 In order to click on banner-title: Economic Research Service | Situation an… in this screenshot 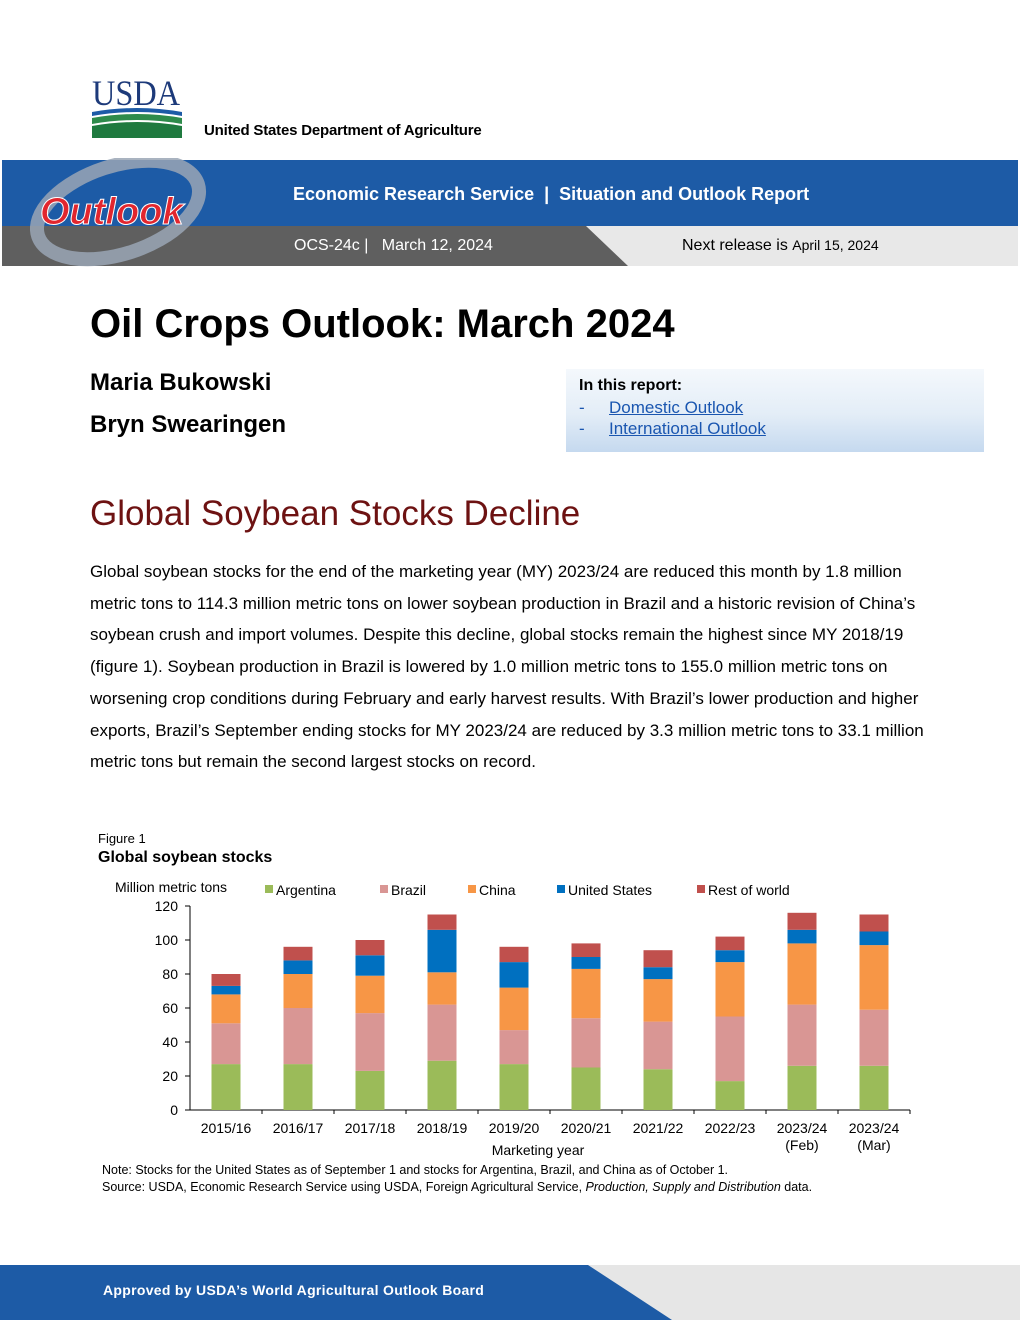, I will do `click(551, 194)`.